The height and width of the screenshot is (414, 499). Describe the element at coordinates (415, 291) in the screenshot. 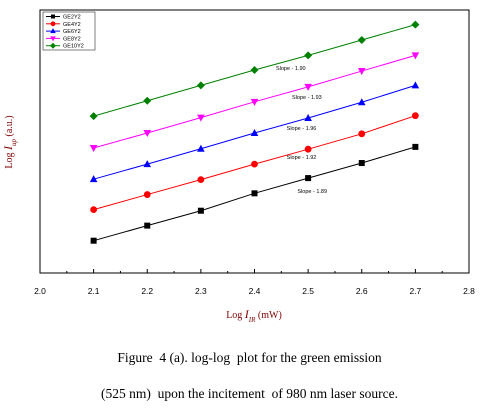

I see `x-tick-label: 2.7` at that location.